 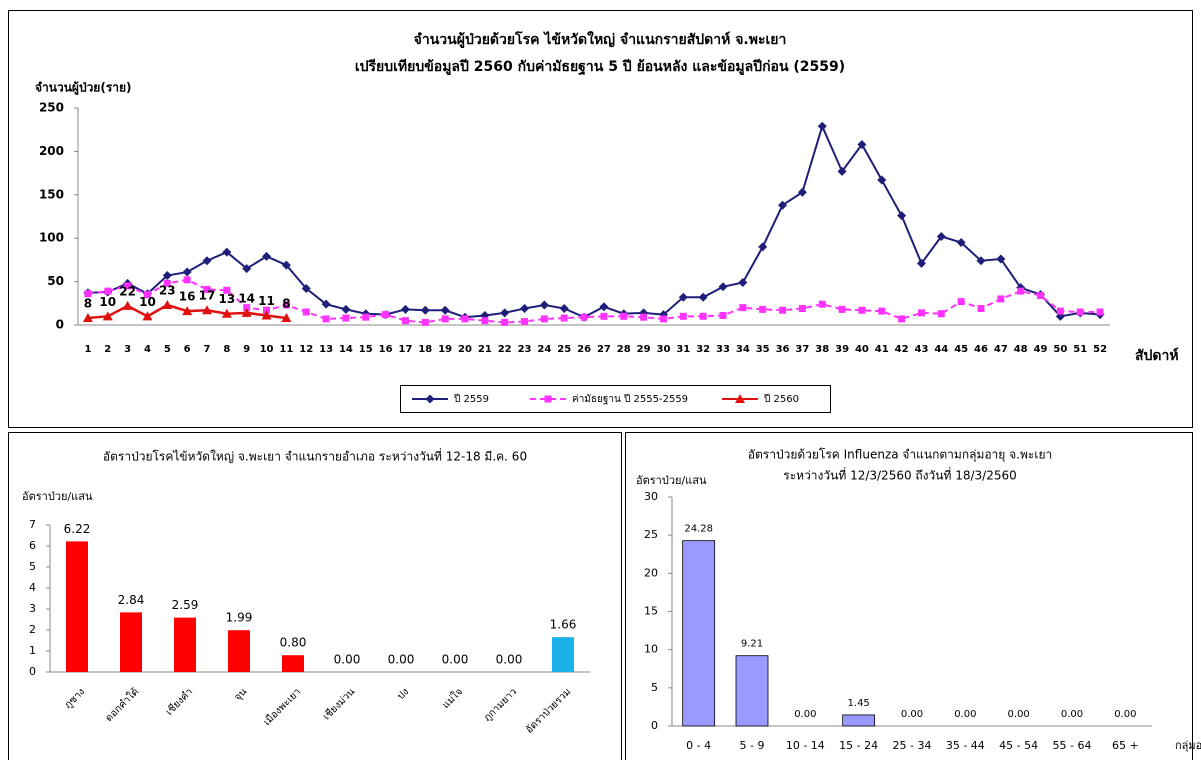 What do you see at coordinates (703, 349) in the screenshot?
I see `x-tick-label: 32` at bounding box center [703, 349].